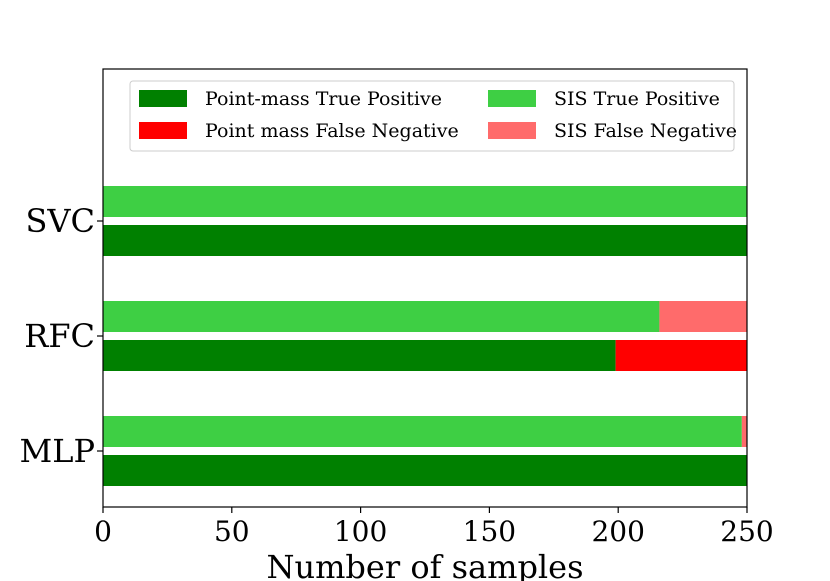  I want to click on x-tick-label: 100, so click(360, 531).